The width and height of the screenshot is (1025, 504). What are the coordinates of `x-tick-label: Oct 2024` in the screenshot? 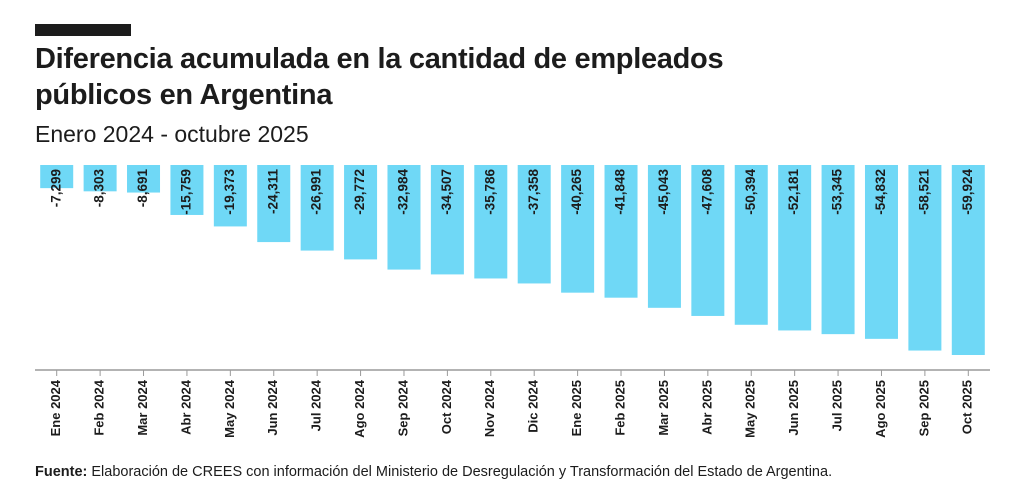 It's located at (446, 406).